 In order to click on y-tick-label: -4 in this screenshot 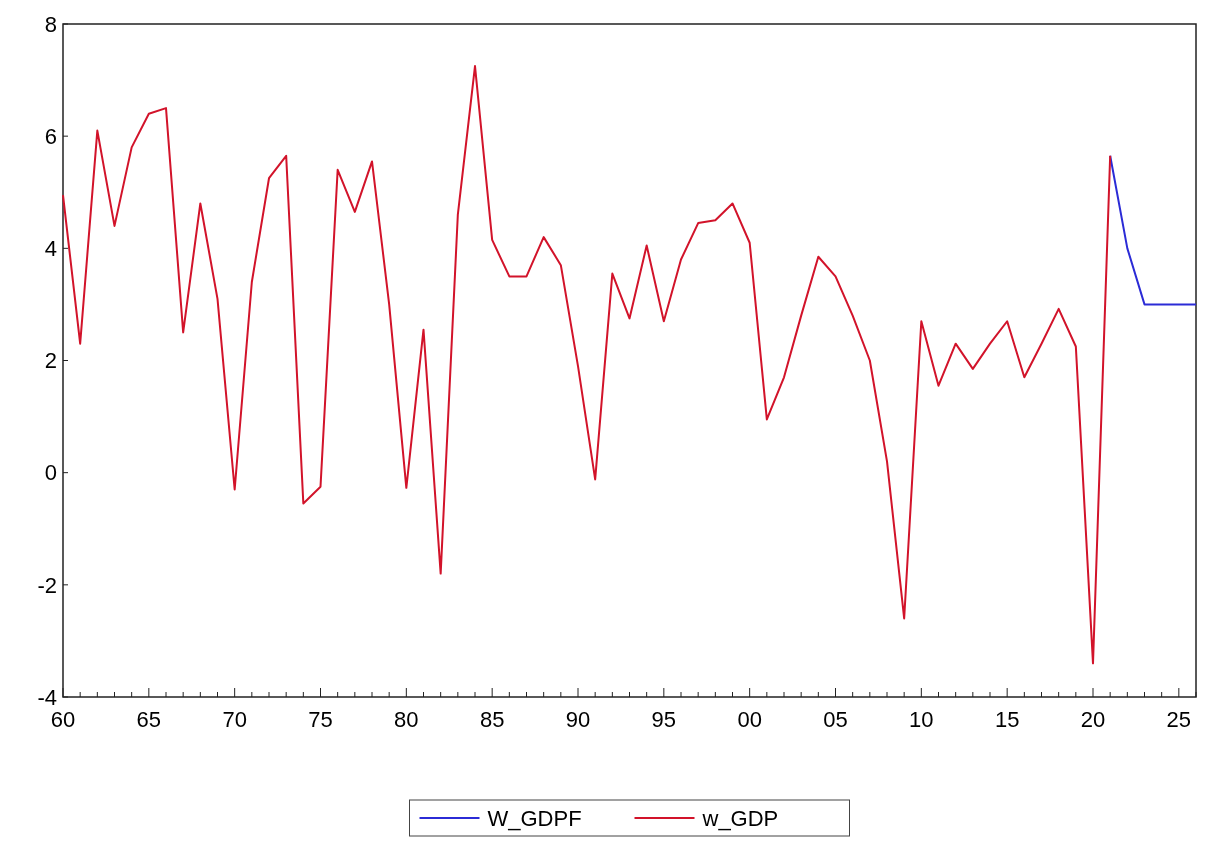, I will do `click(47, 697)`.